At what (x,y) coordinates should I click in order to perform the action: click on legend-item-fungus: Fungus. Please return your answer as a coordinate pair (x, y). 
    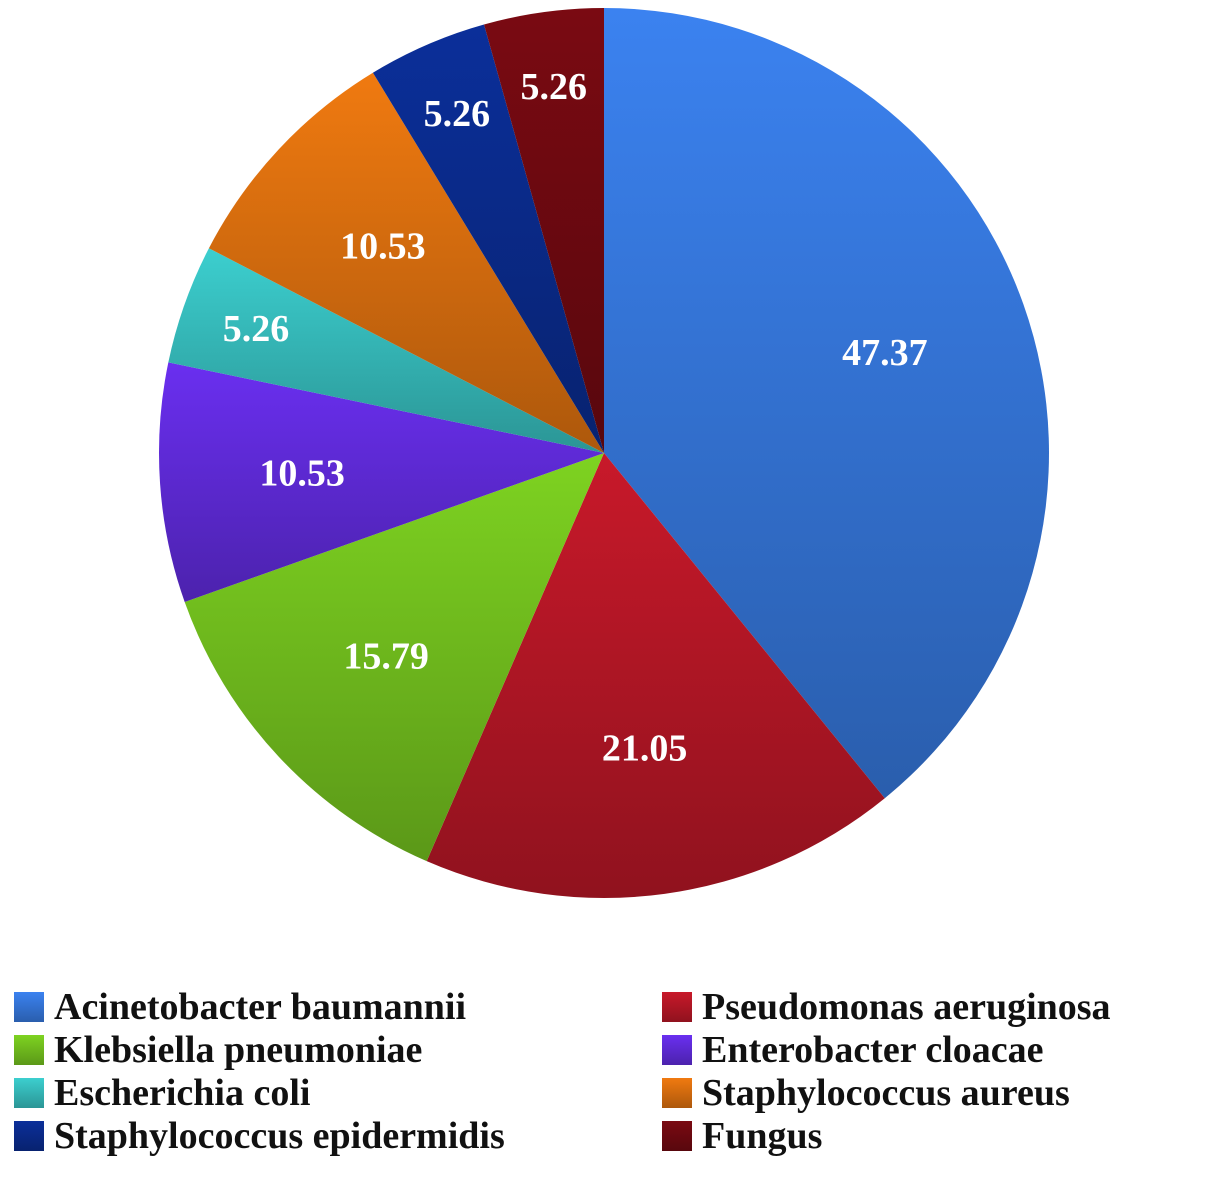
    Looking at the image, I should click on (742, 1136).